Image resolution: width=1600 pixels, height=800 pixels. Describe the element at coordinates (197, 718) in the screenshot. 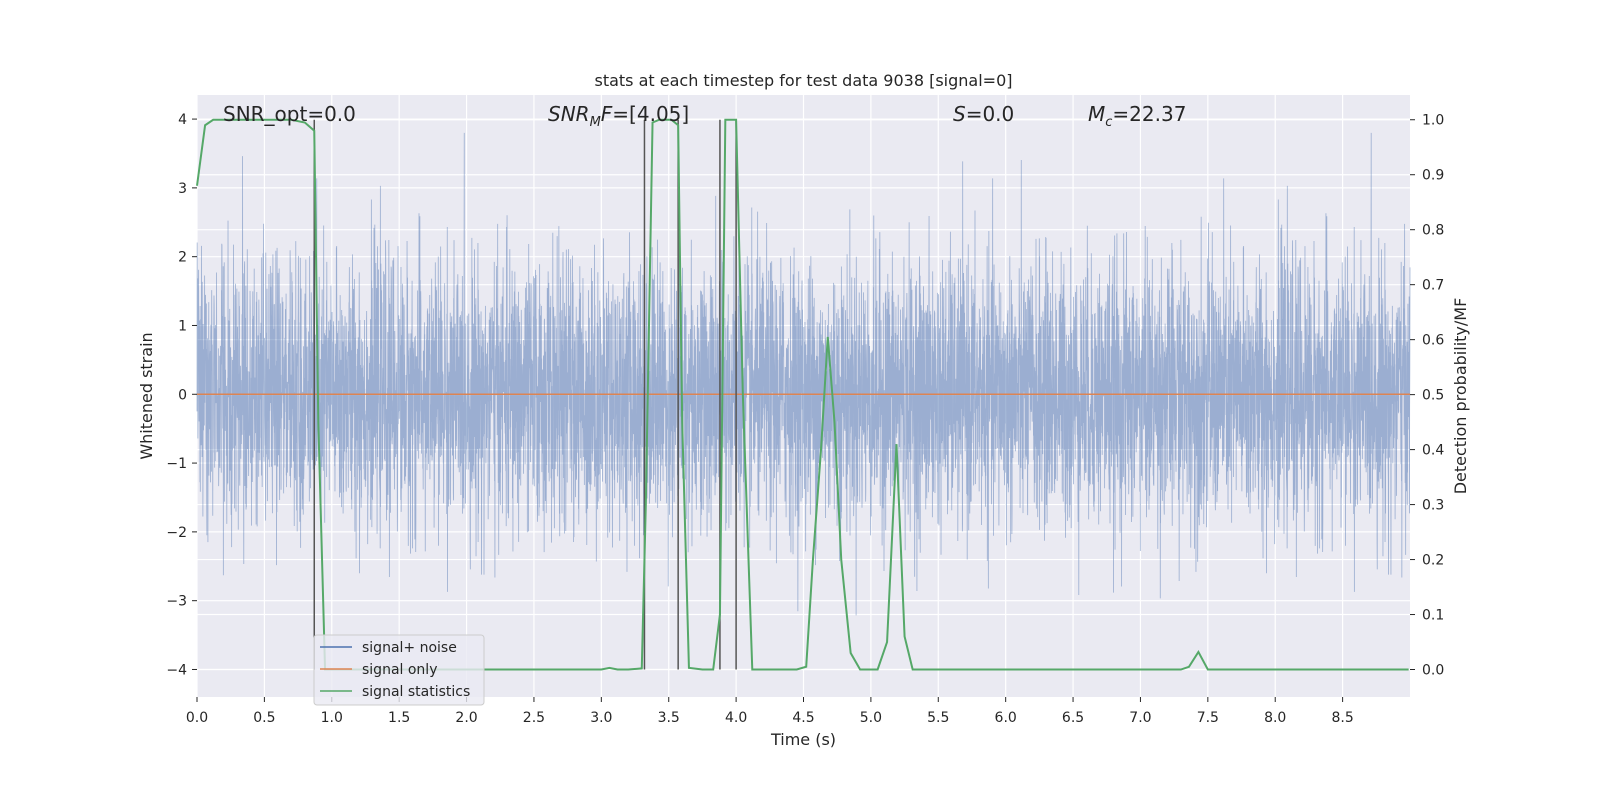

I see `x-tick-label: 0.0` at that location.